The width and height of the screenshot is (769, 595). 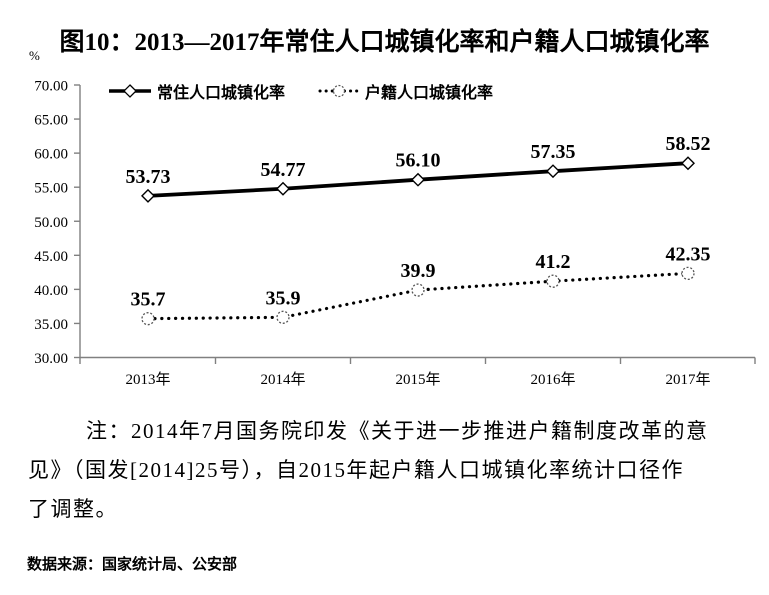 I want to click on dotted-circle-line-icon, so click(x=339, y=91).